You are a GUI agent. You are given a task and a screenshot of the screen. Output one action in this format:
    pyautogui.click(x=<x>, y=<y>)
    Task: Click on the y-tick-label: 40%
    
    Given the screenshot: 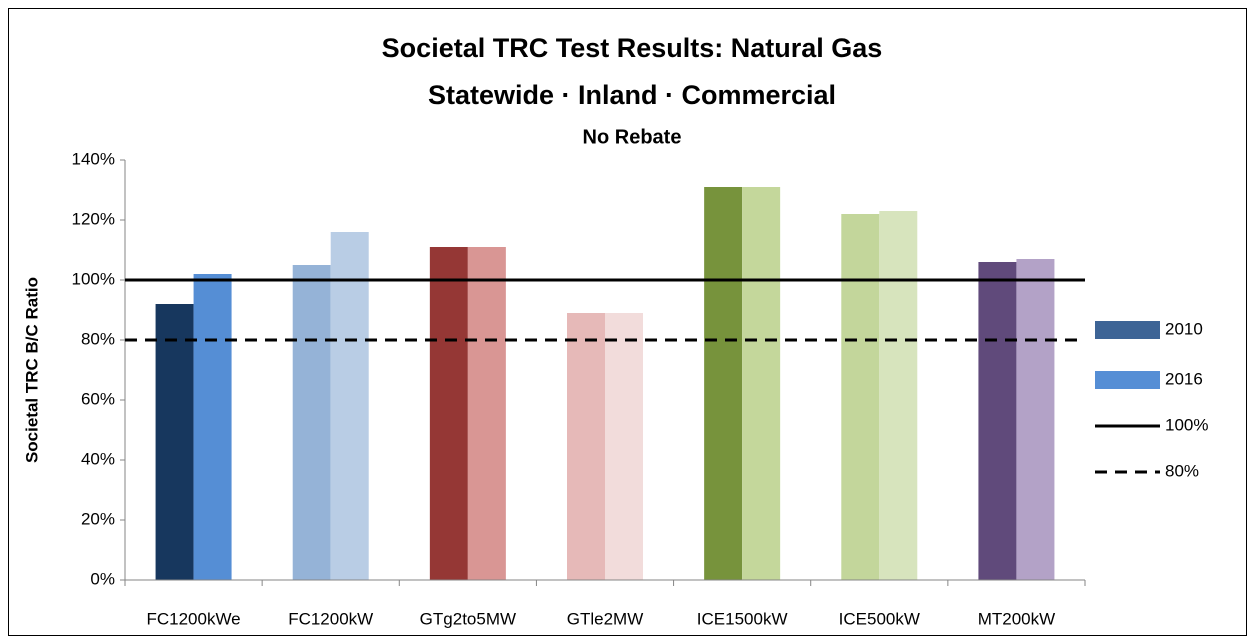 What is the action you would take?
    pyautogui.click(x=98, y=458)
    